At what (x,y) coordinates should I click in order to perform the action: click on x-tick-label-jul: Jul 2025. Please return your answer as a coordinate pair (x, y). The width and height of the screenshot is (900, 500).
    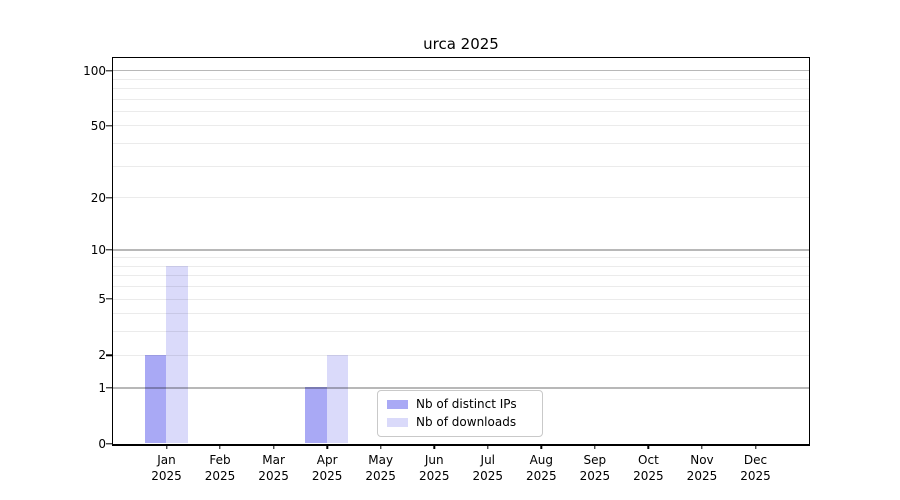
    Looking at the image, I should click on (487, 468).